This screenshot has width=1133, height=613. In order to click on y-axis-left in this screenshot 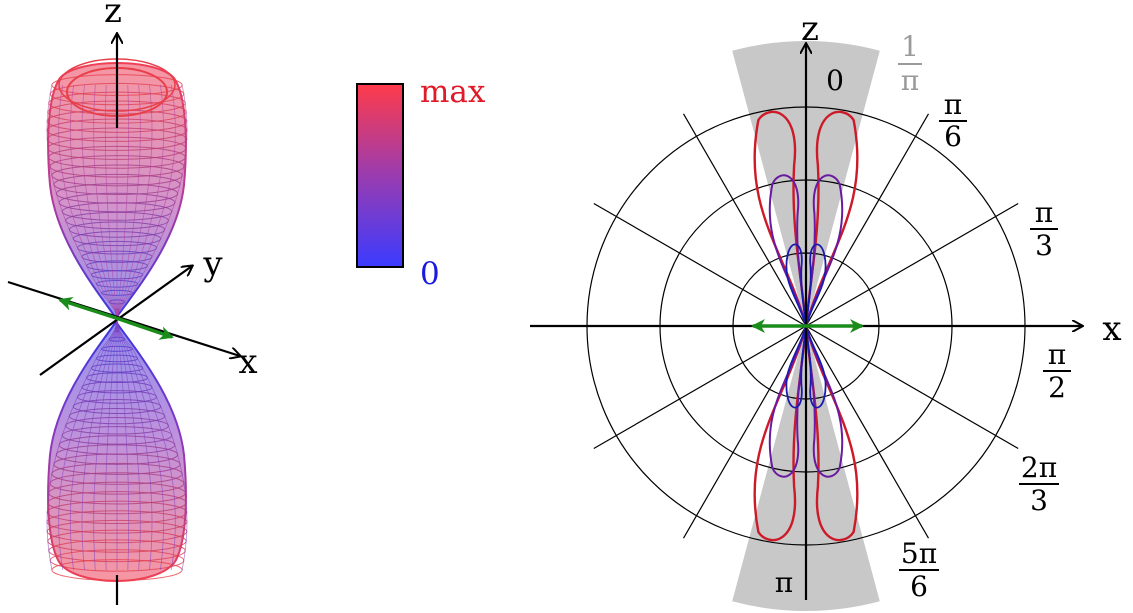, I will do `click(115, 321)`.